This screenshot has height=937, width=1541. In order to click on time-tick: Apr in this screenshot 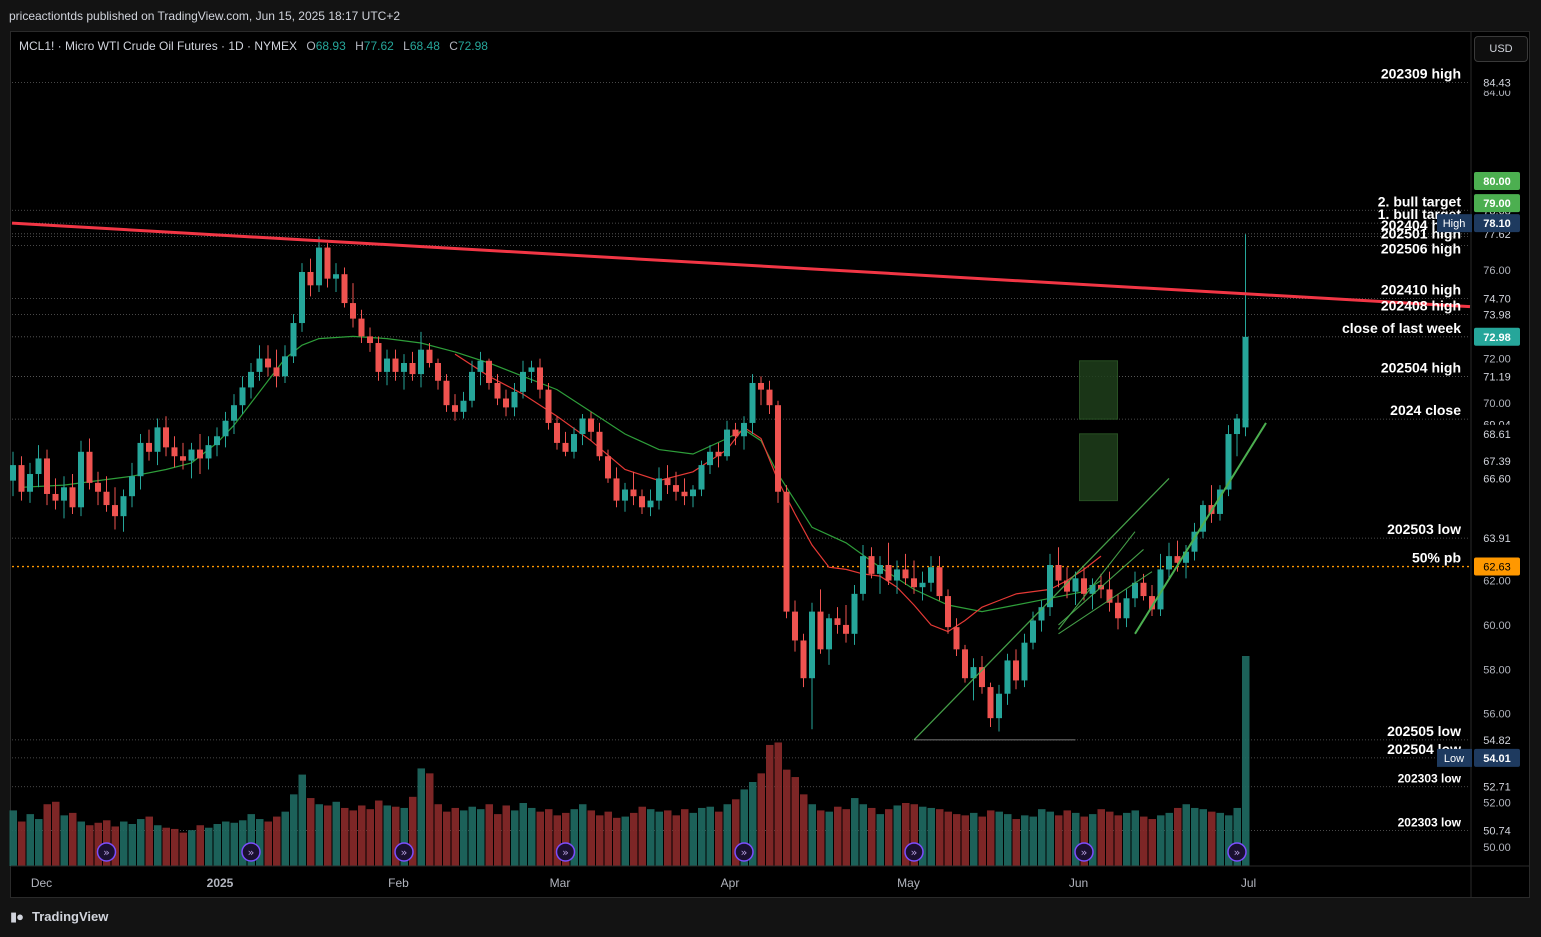, I will do `click(730, 883)`.